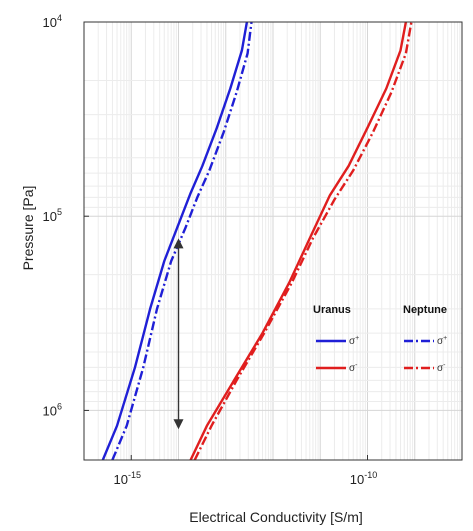  What do you see at coordinates (28, 228) in the screenshot?
I see `y-axis-label: Pressure [Pa]` at bounding box center [28, 228].